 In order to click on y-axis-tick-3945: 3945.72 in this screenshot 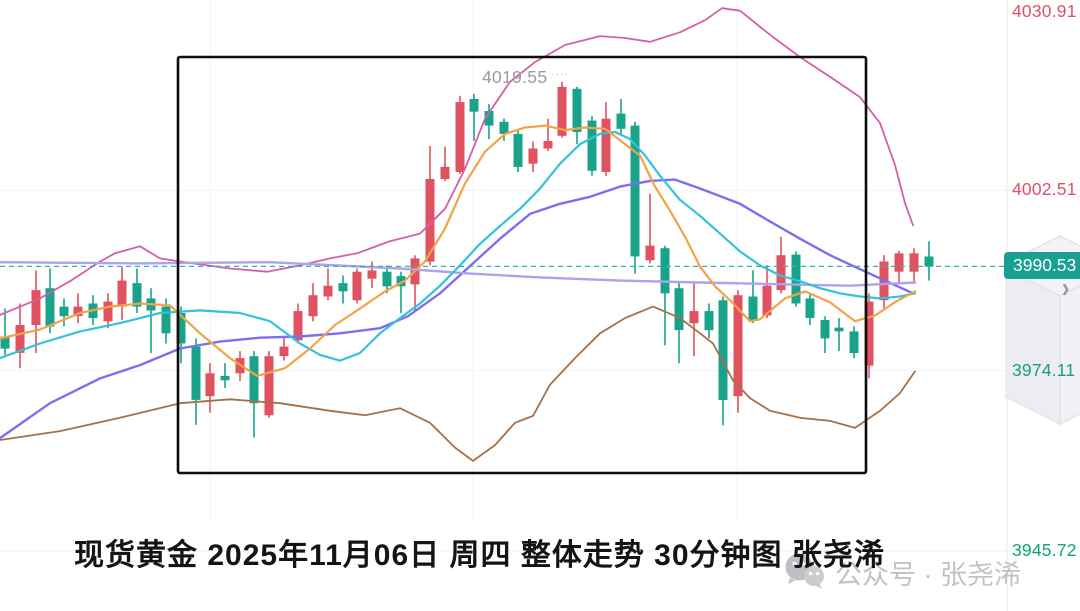, I will do `click(1044, 550)`.